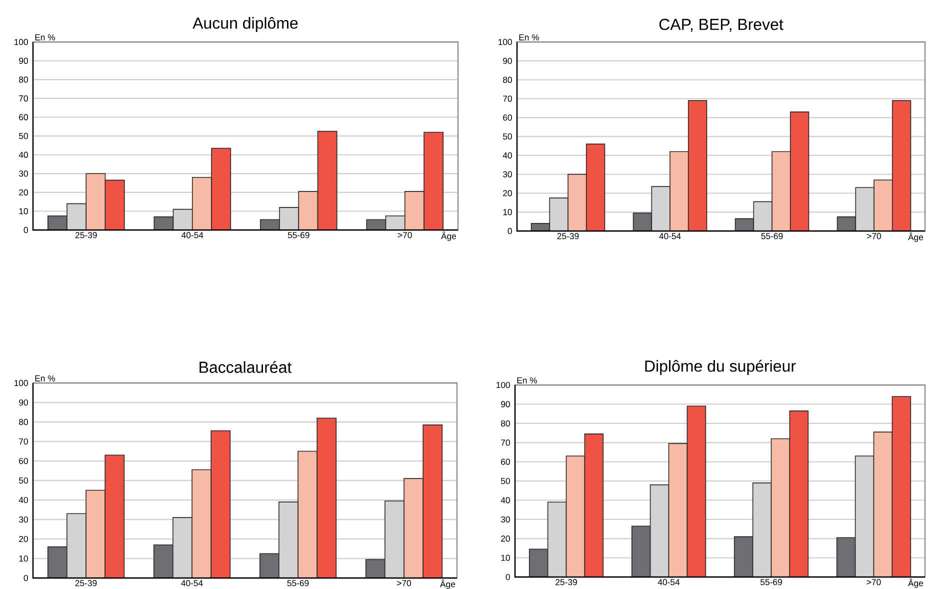 Image resolution: width=938 pixels, height=589 pixels. I want to click on chart-title: Aucun diplôme, so click(245, 24).